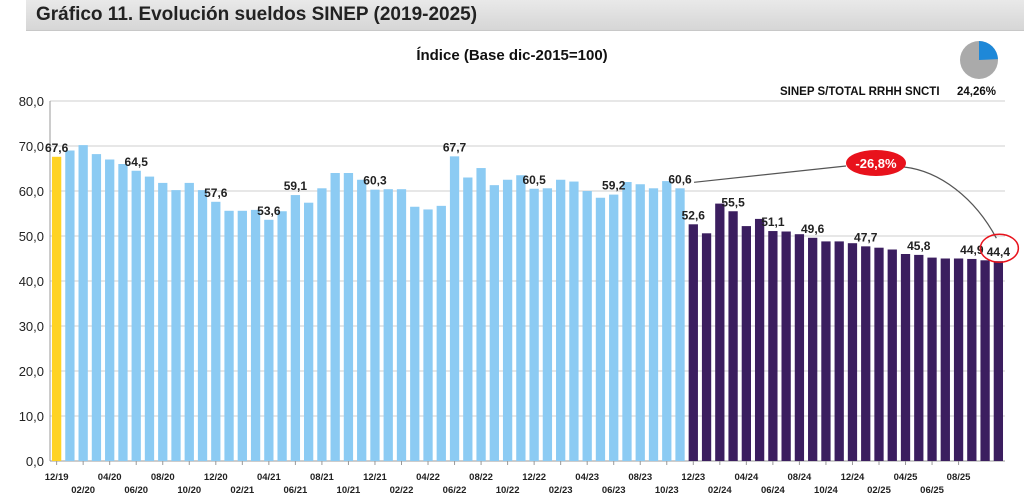 The width and height of the screenshot is (1024, 503). What do you see at coordinates (31, 146) in the screenshot?
I see `y-tick-label: 70,0` at bounding box center [31, 146].